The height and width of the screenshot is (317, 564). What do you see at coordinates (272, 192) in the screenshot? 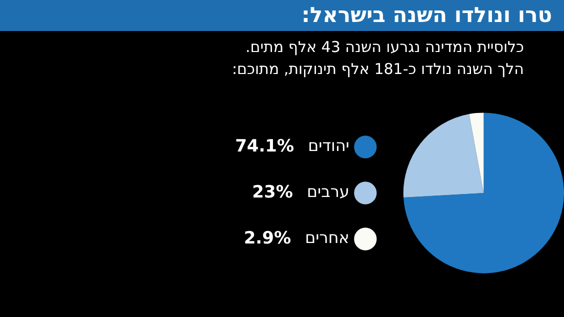
I see `data-label: 23%` at bounding box center [272, 192].